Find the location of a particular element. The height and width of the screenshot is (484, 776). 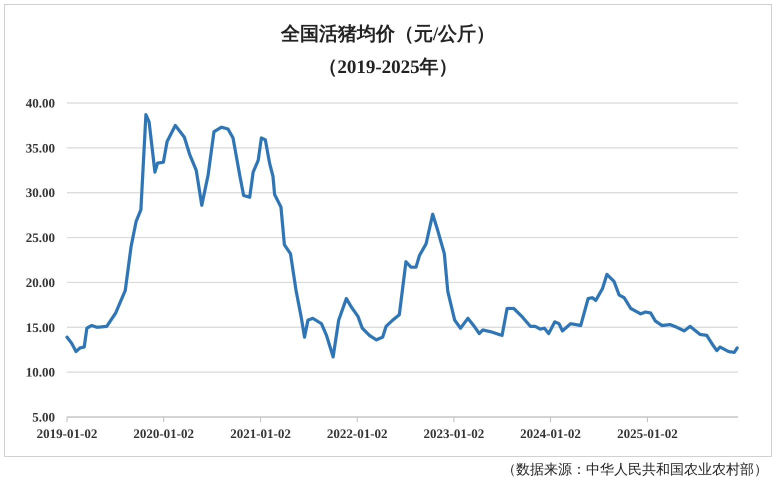

y-tick-label: 30.00 is located at coordinates (40, 192).